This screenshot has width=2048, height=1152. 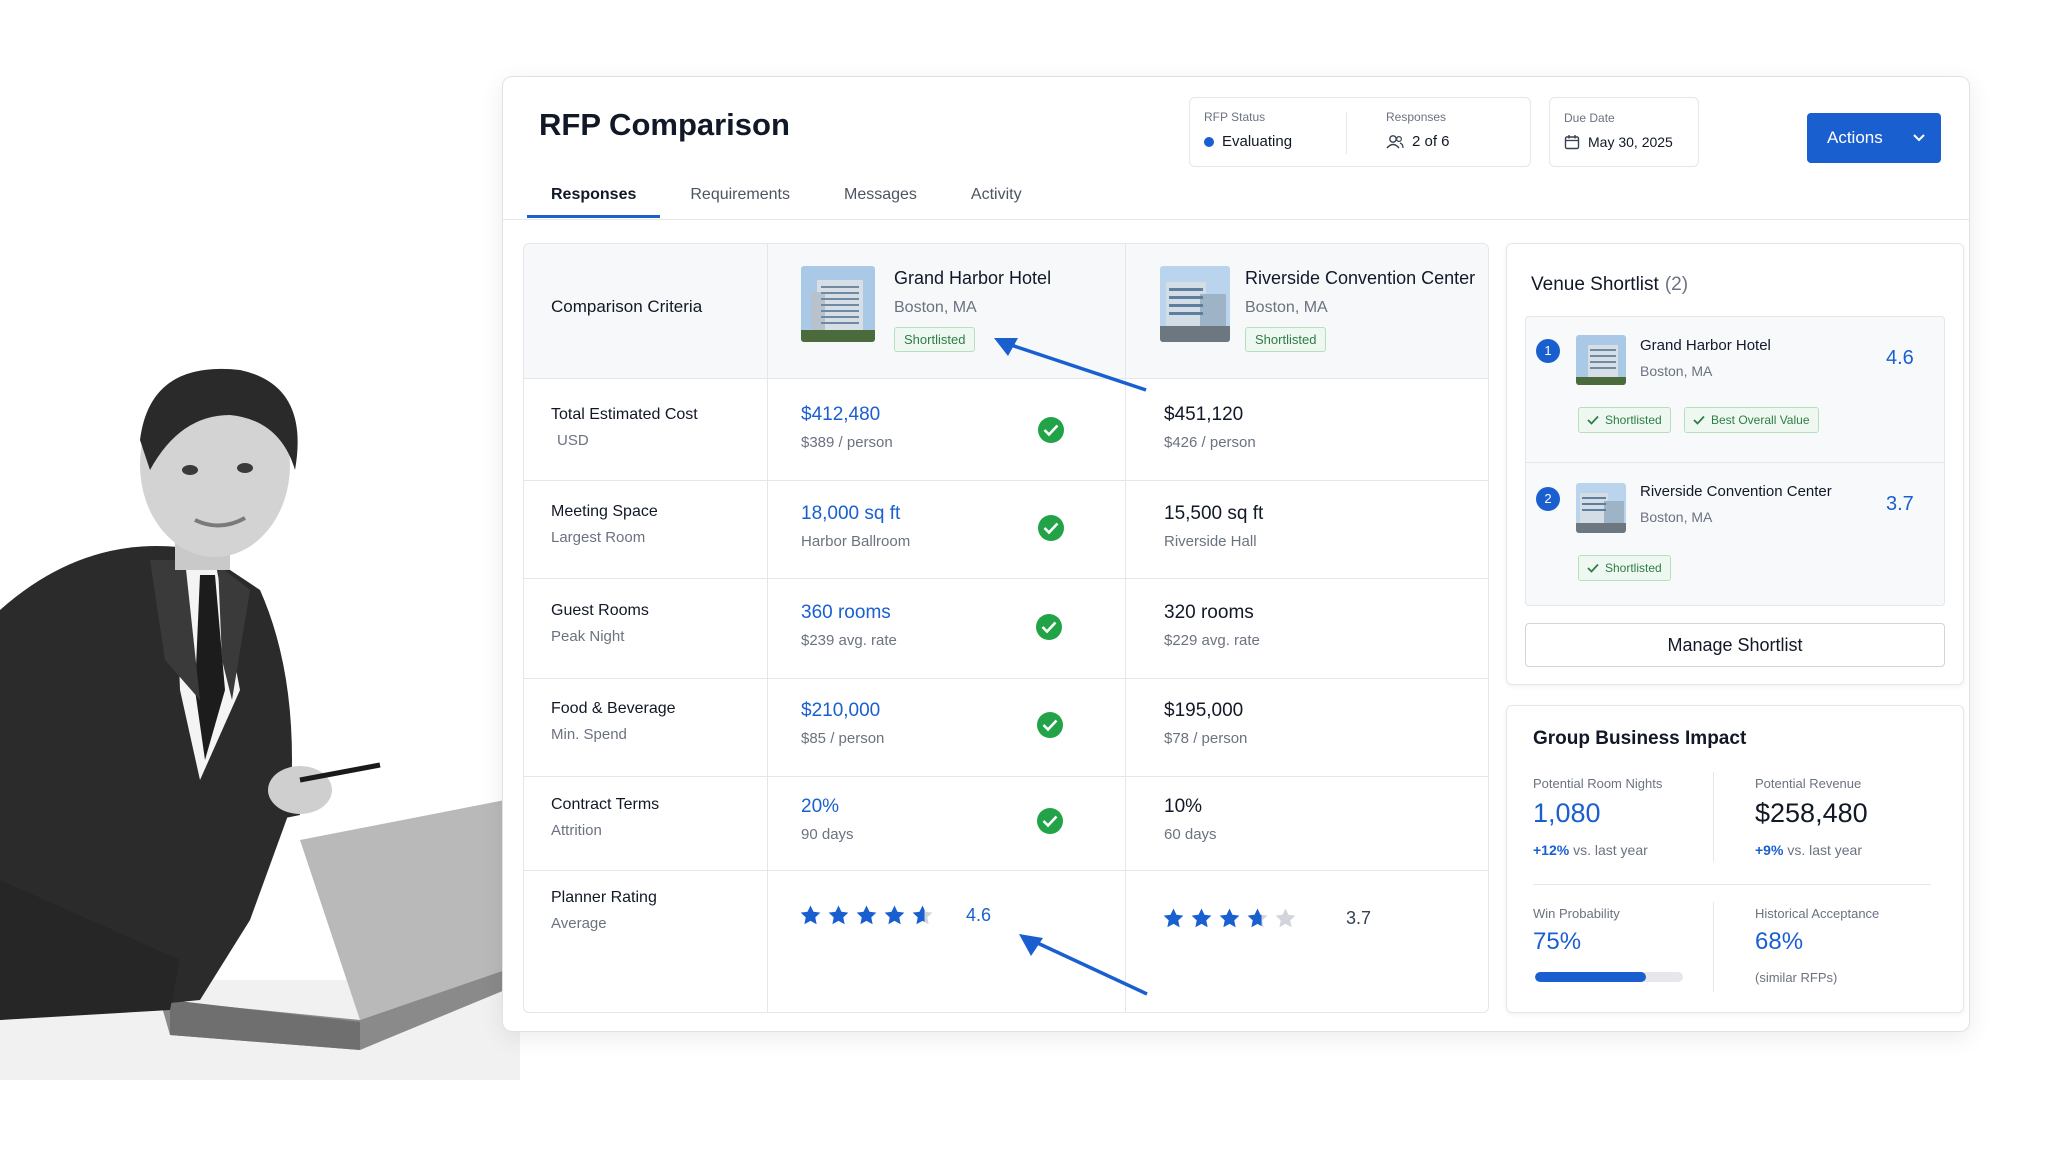 What do you see at coordinates (1640, 738) in the screenshot?
I see `impact-title: Group Business Impact` at bounding box center [1640, 738].